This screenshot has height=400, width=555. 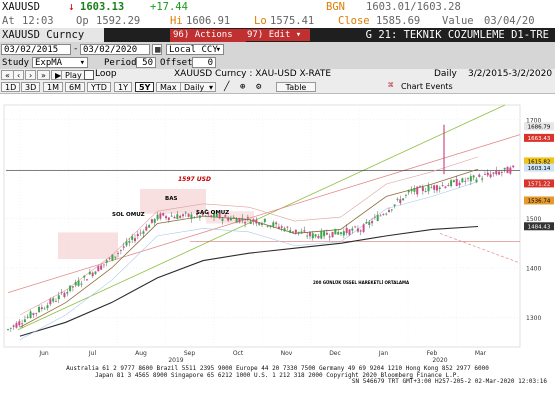 I want to click on close-label: Close, so click(x=354, y=21).